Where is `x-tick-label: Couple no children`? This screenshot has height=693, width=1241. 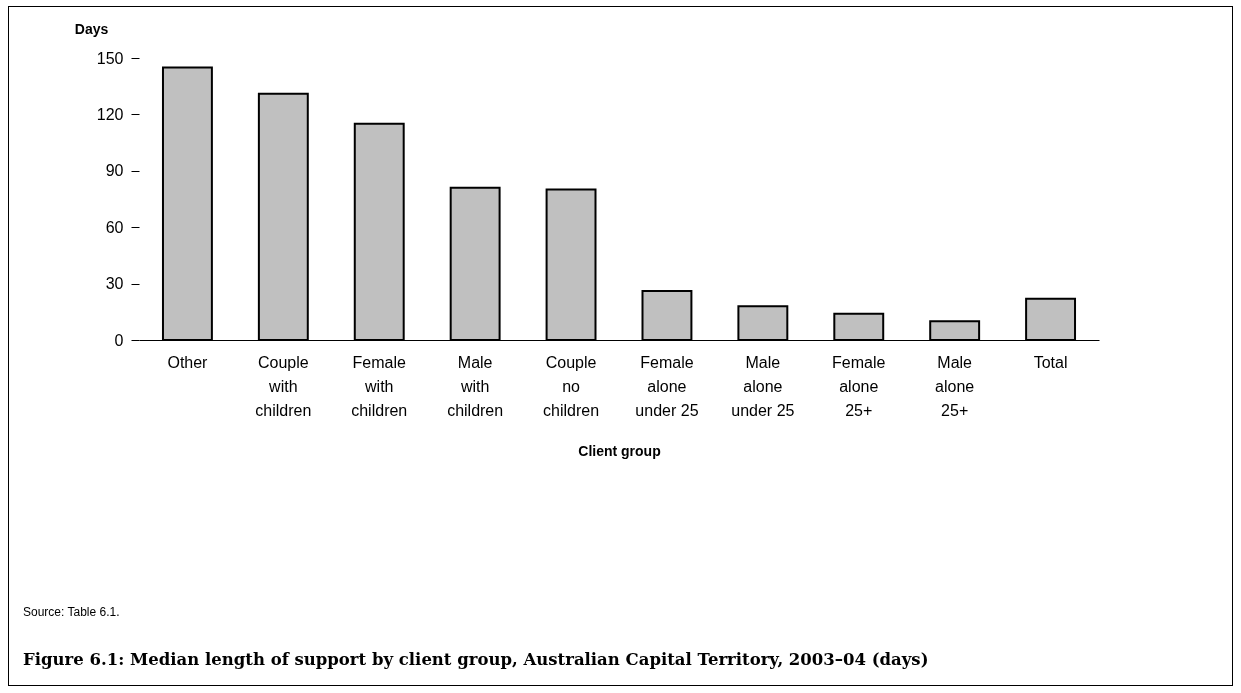 x-tick-label: Couple no children is located at coordinates (571, 386).